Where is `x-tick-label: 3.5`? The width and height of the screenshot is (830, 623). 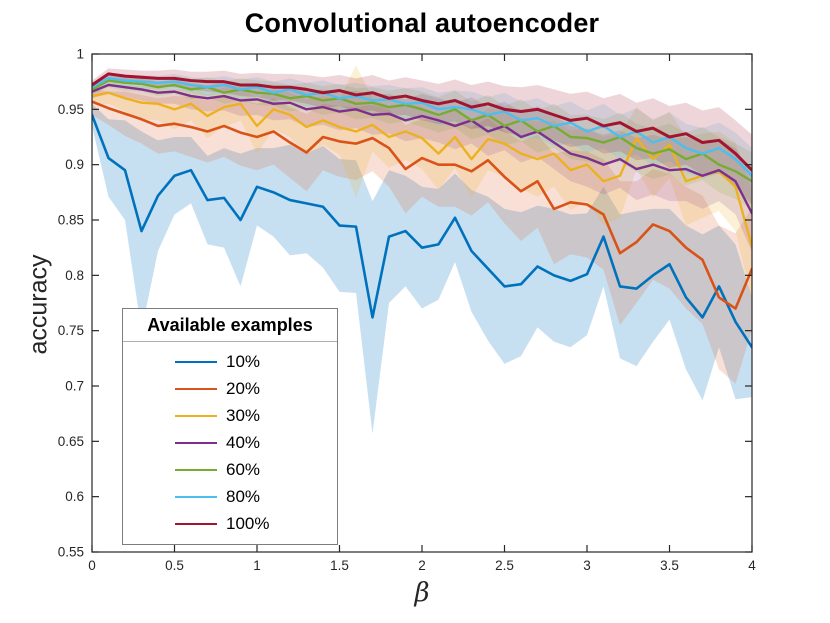
x-tick-label: 3.5 is located at coordinates (669, 565).